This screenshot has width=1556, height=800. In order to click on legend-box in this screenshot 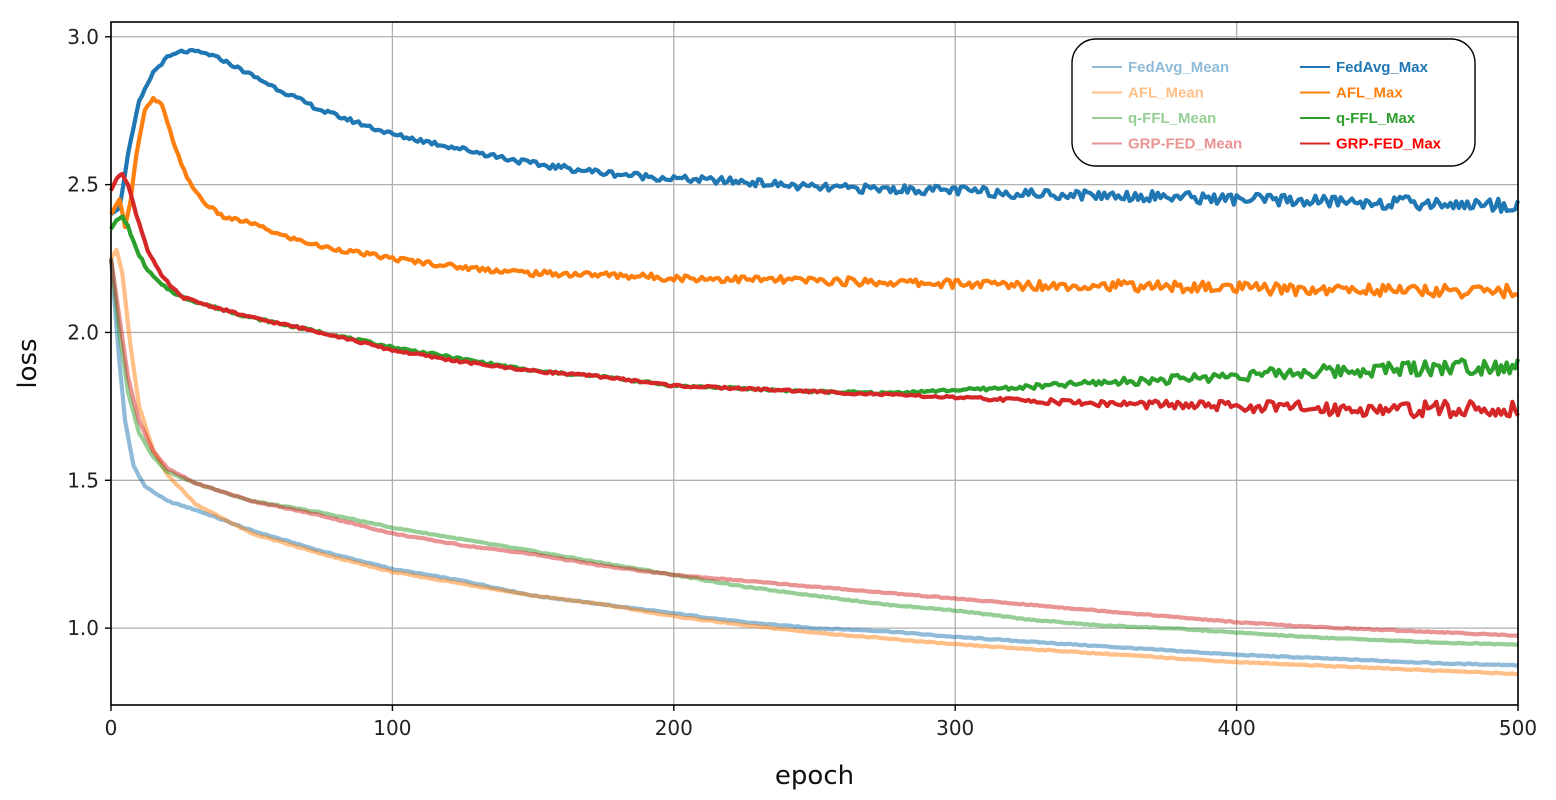, I will do `click(1273, 102)`.